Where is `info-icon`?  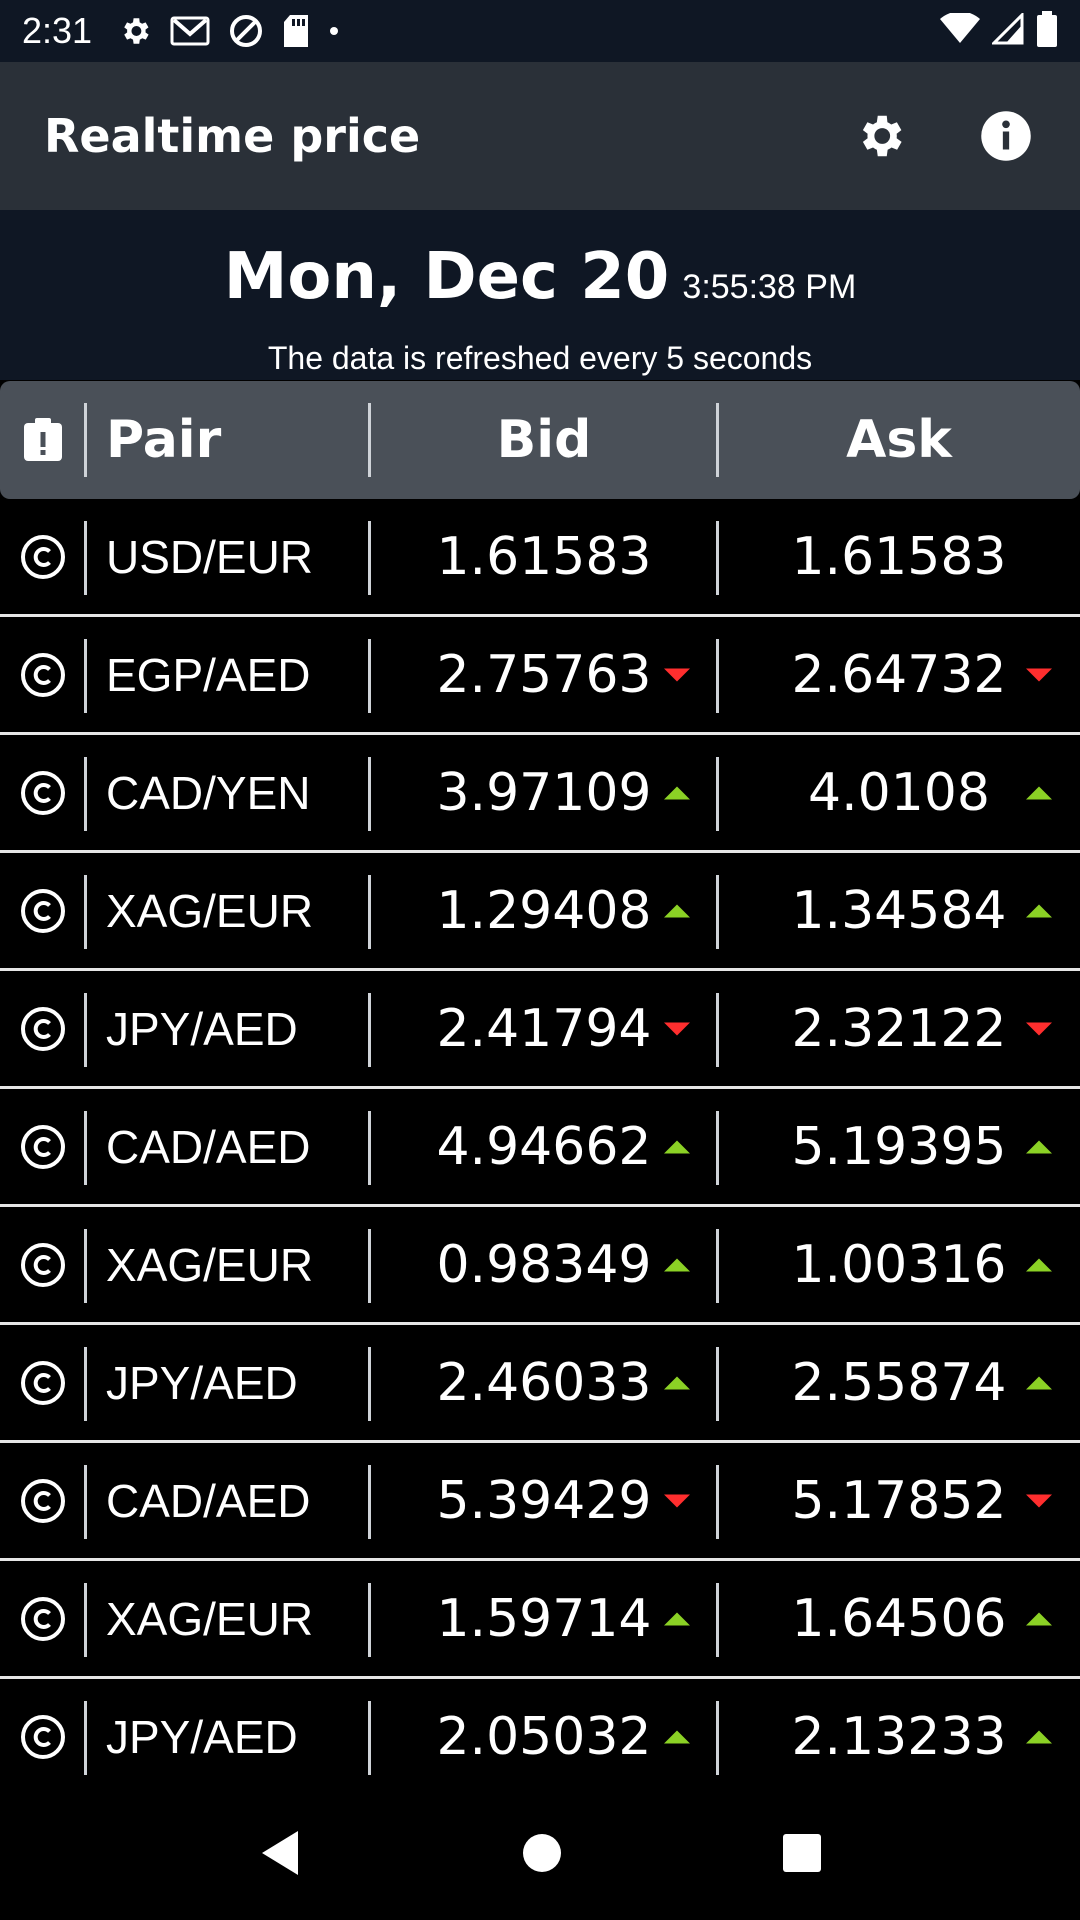
info-icon is located at coordinates (1006, 136).